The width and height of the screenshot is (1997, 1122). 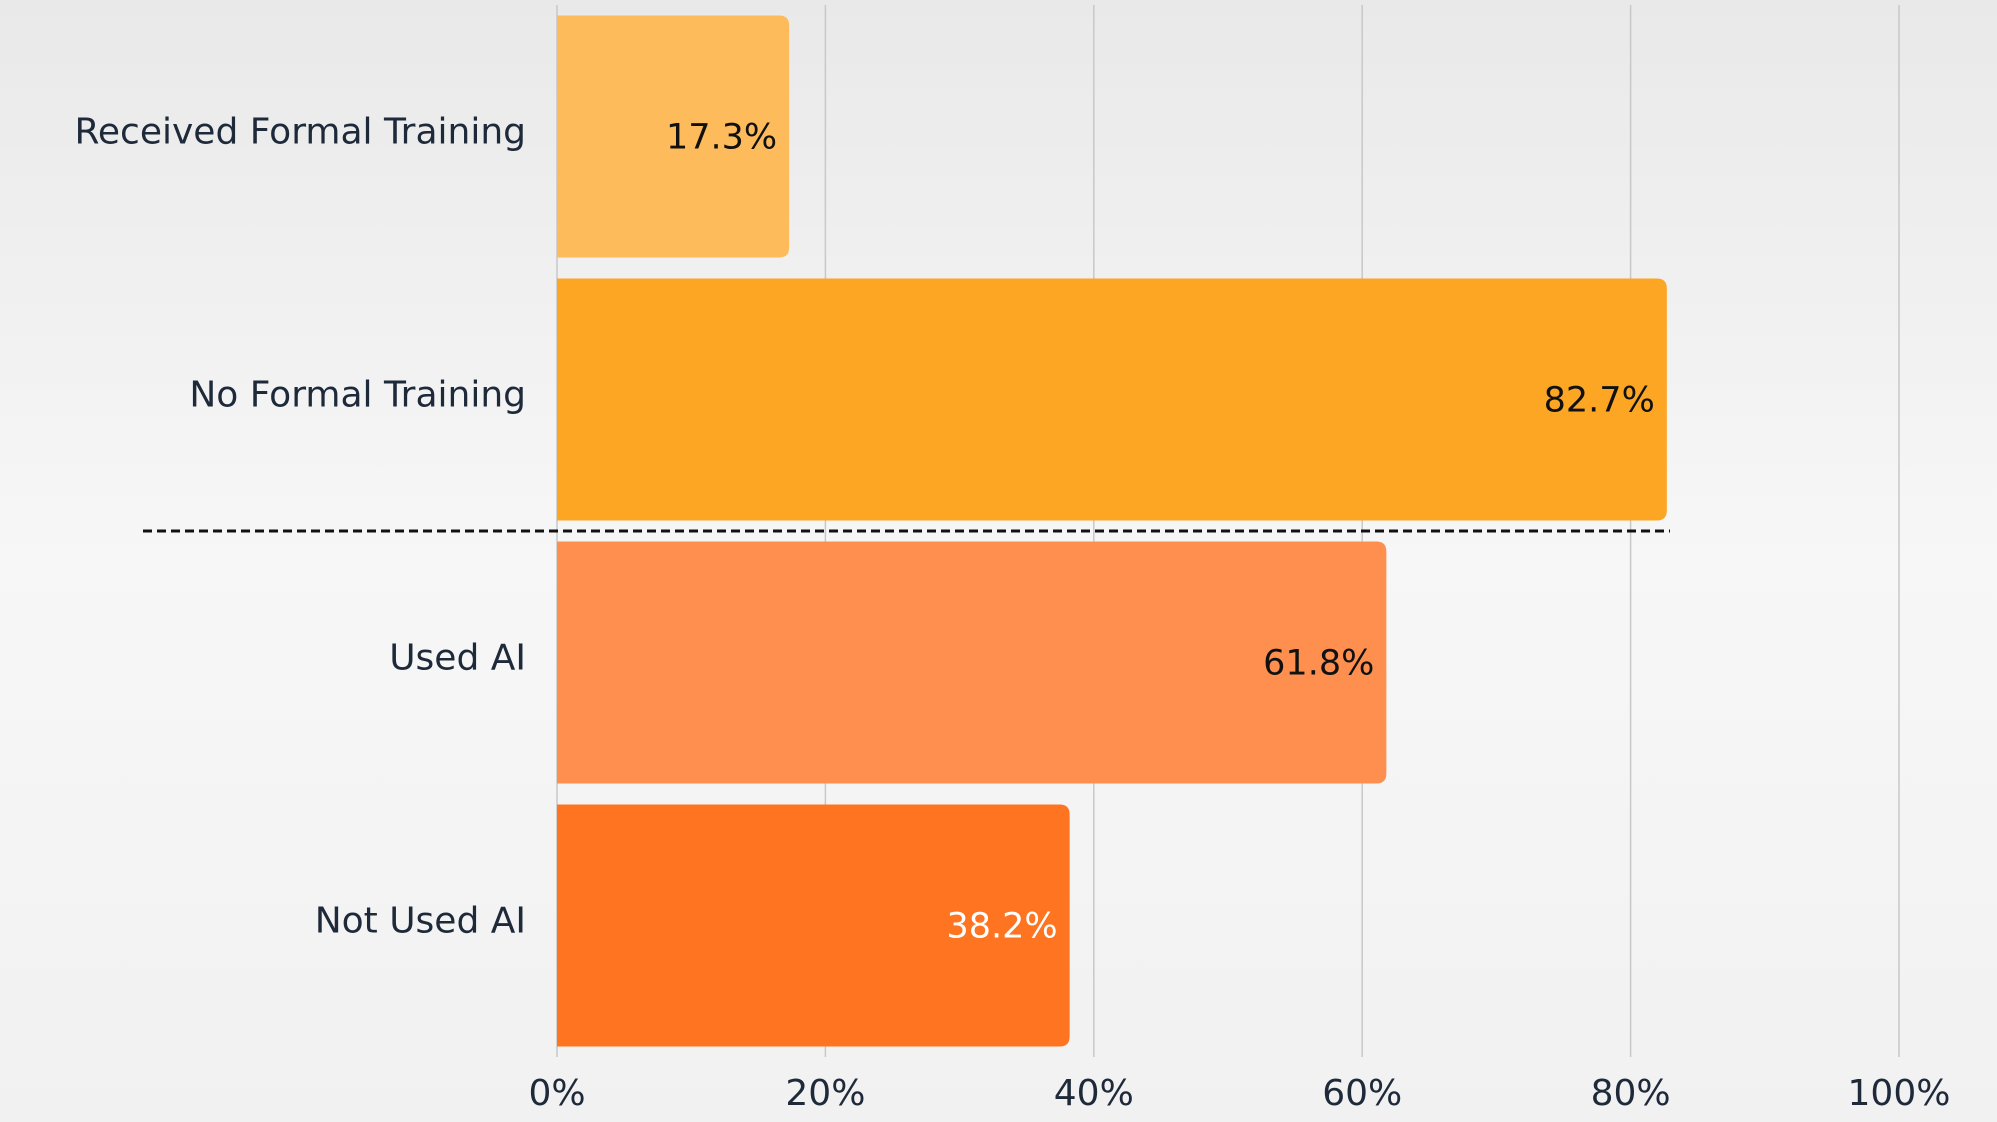 What do you see at coordinates (357, 395) in the screenshot?
I see `category-label: No Formal Training` at bounding box center [357, 395].